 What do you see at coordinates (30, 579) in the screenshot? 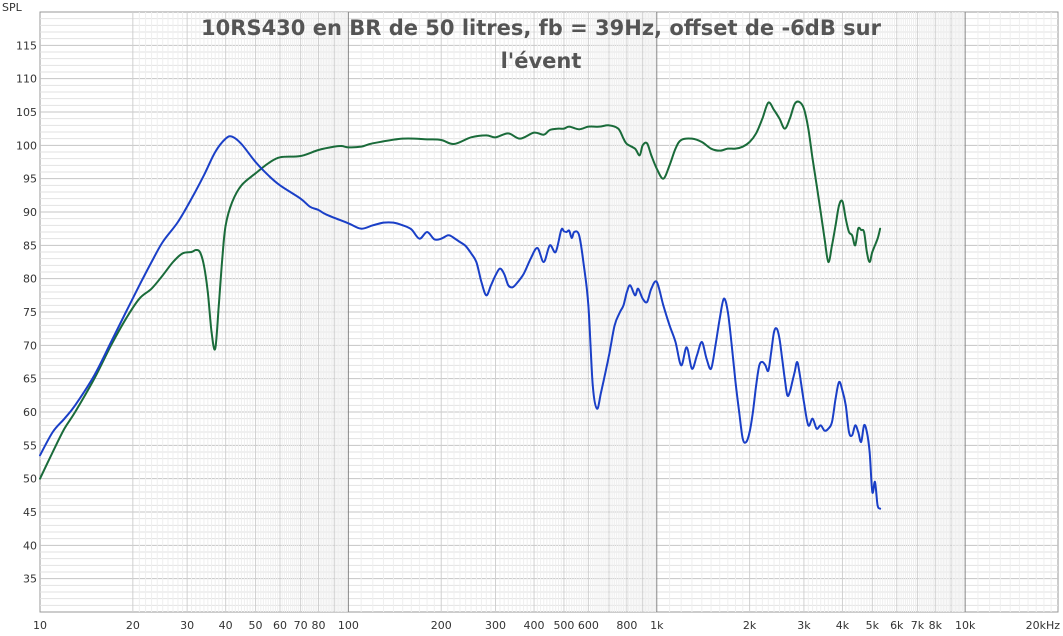
I see `y-tick-label: 35` at bounding box center [30, 579].